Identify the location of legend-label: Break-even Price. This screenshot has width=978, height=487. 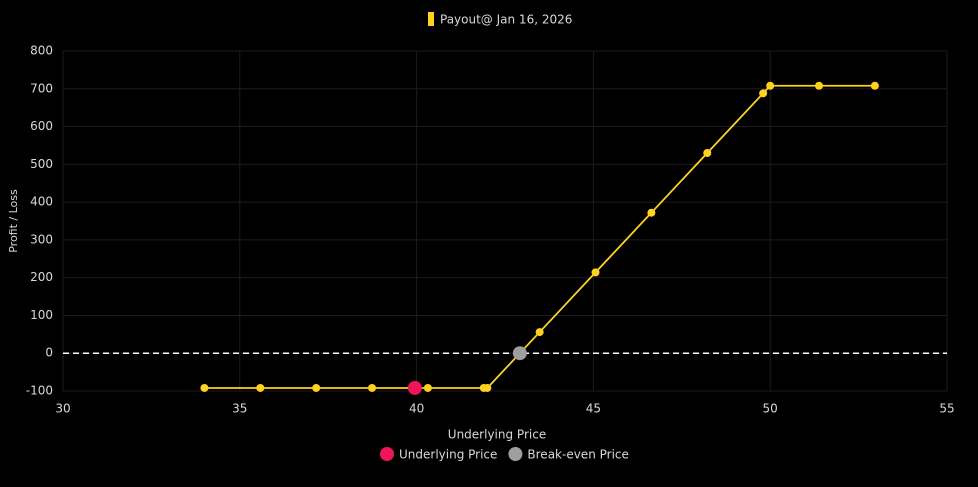
(577, 455).